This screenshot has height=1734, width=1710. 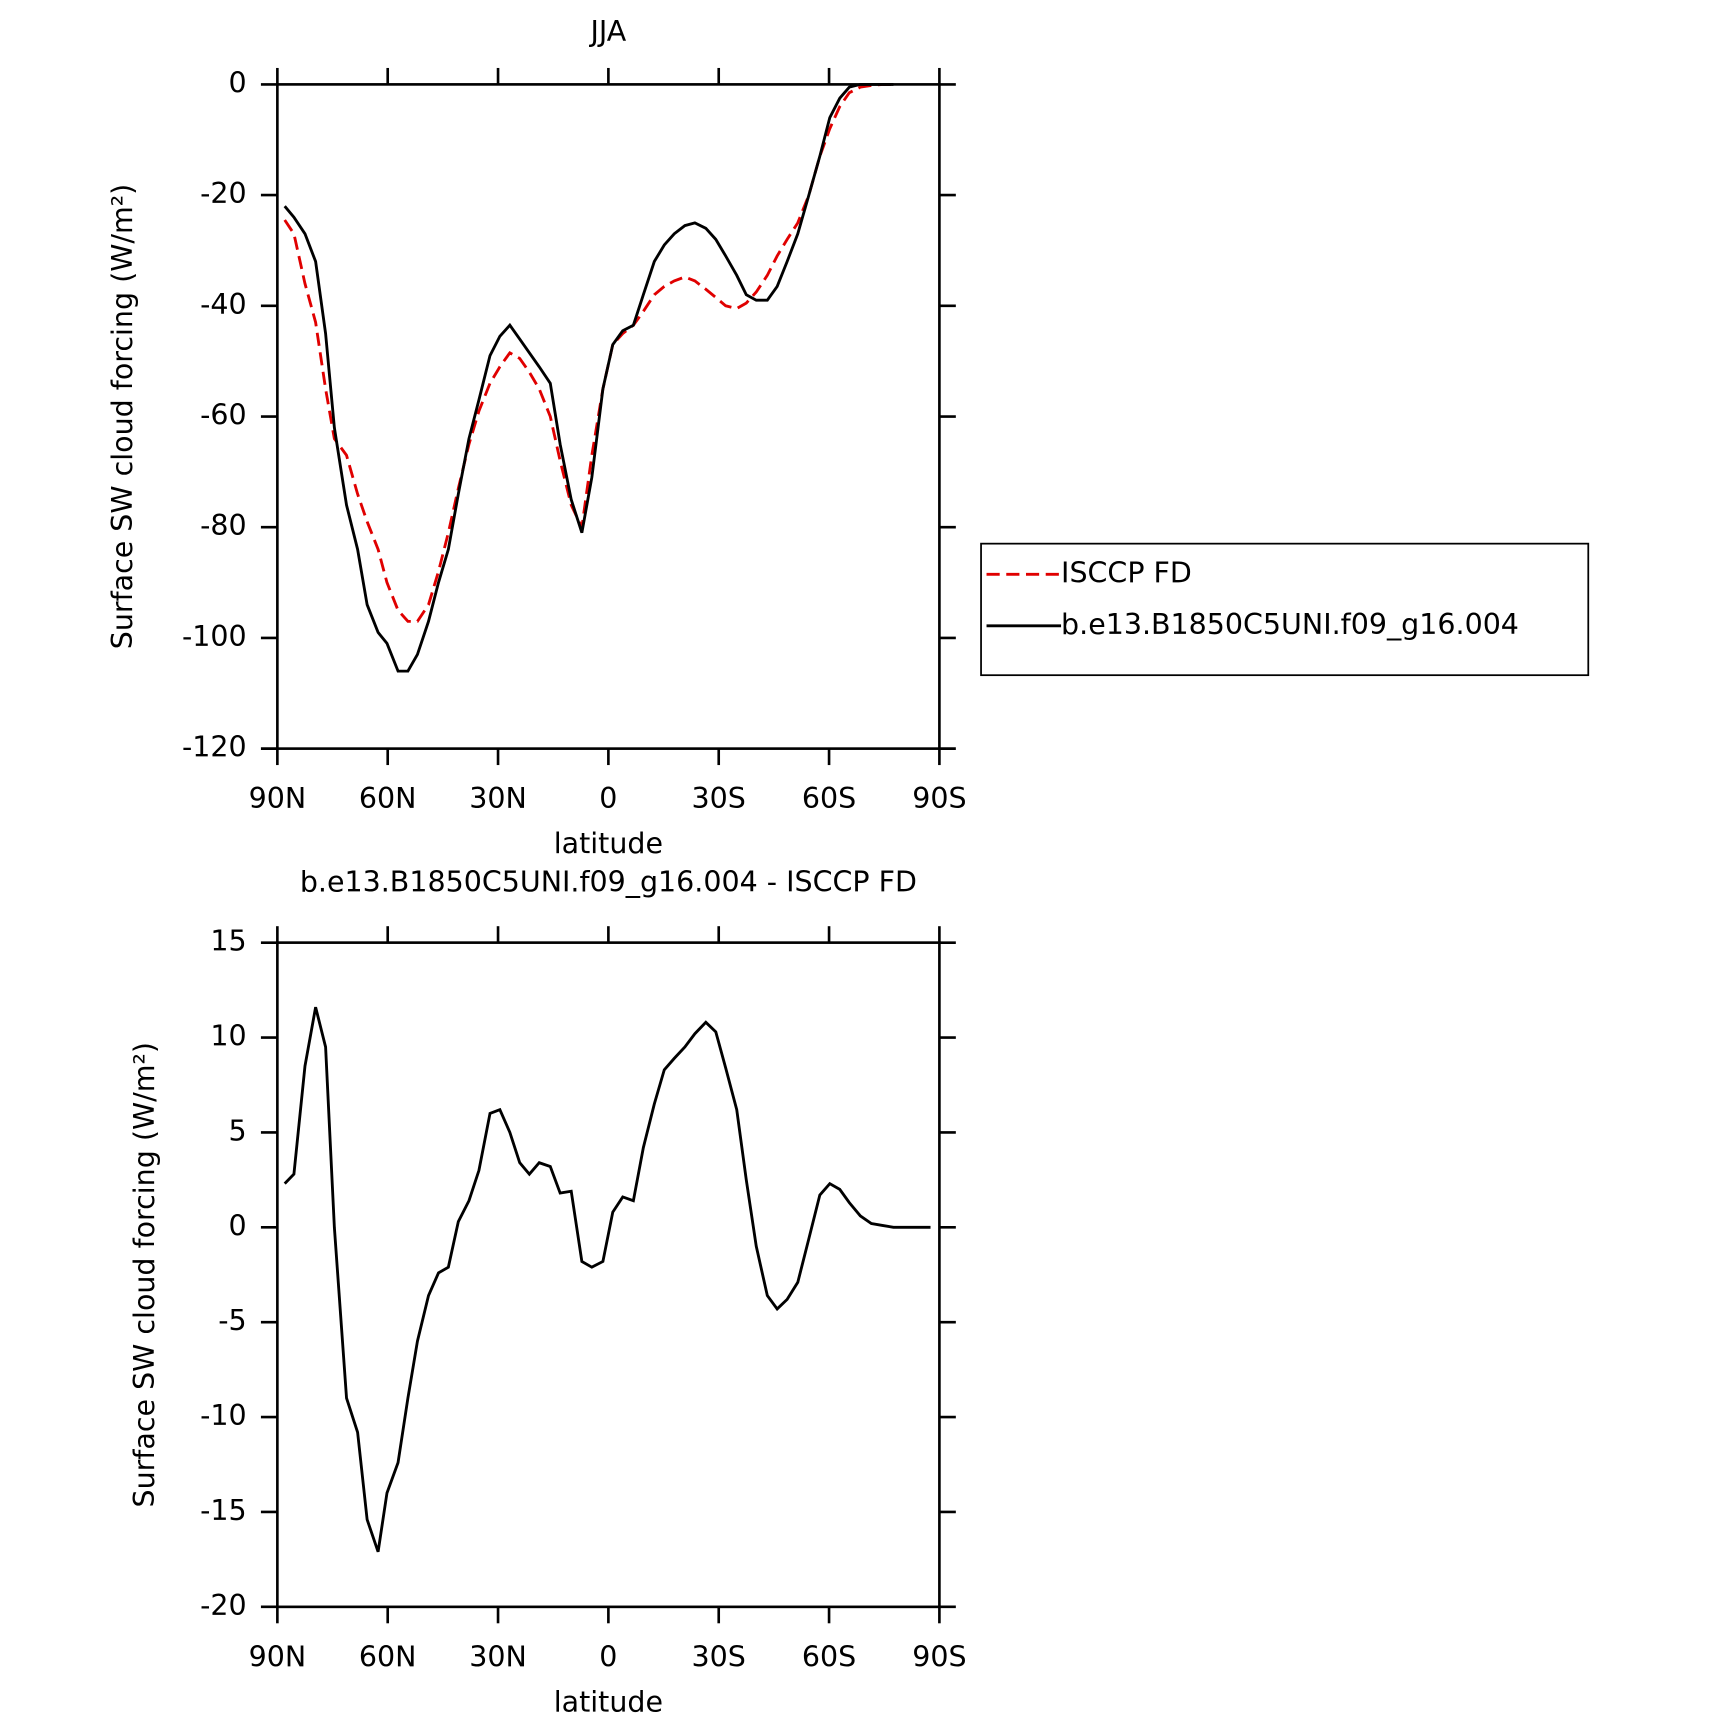 What do you see at coordinates (232, 1320) in the screenshot?
I see `y-tick-label: -5` at bounding box center [232, 1320].